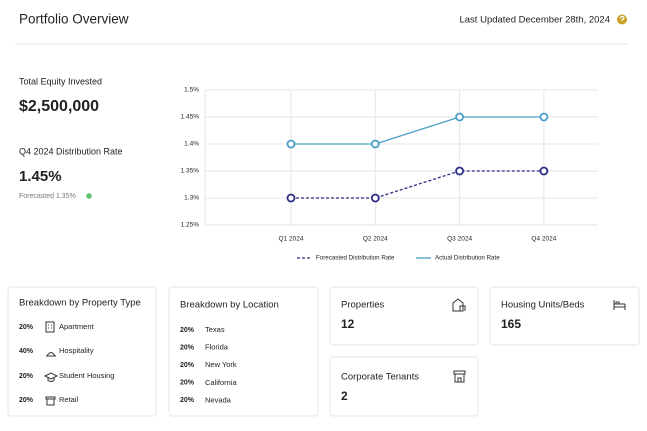 The image size is (647, 431). Describe the element at coordinates (459, 376) in the screenshot. I see `store-icon` at that location.